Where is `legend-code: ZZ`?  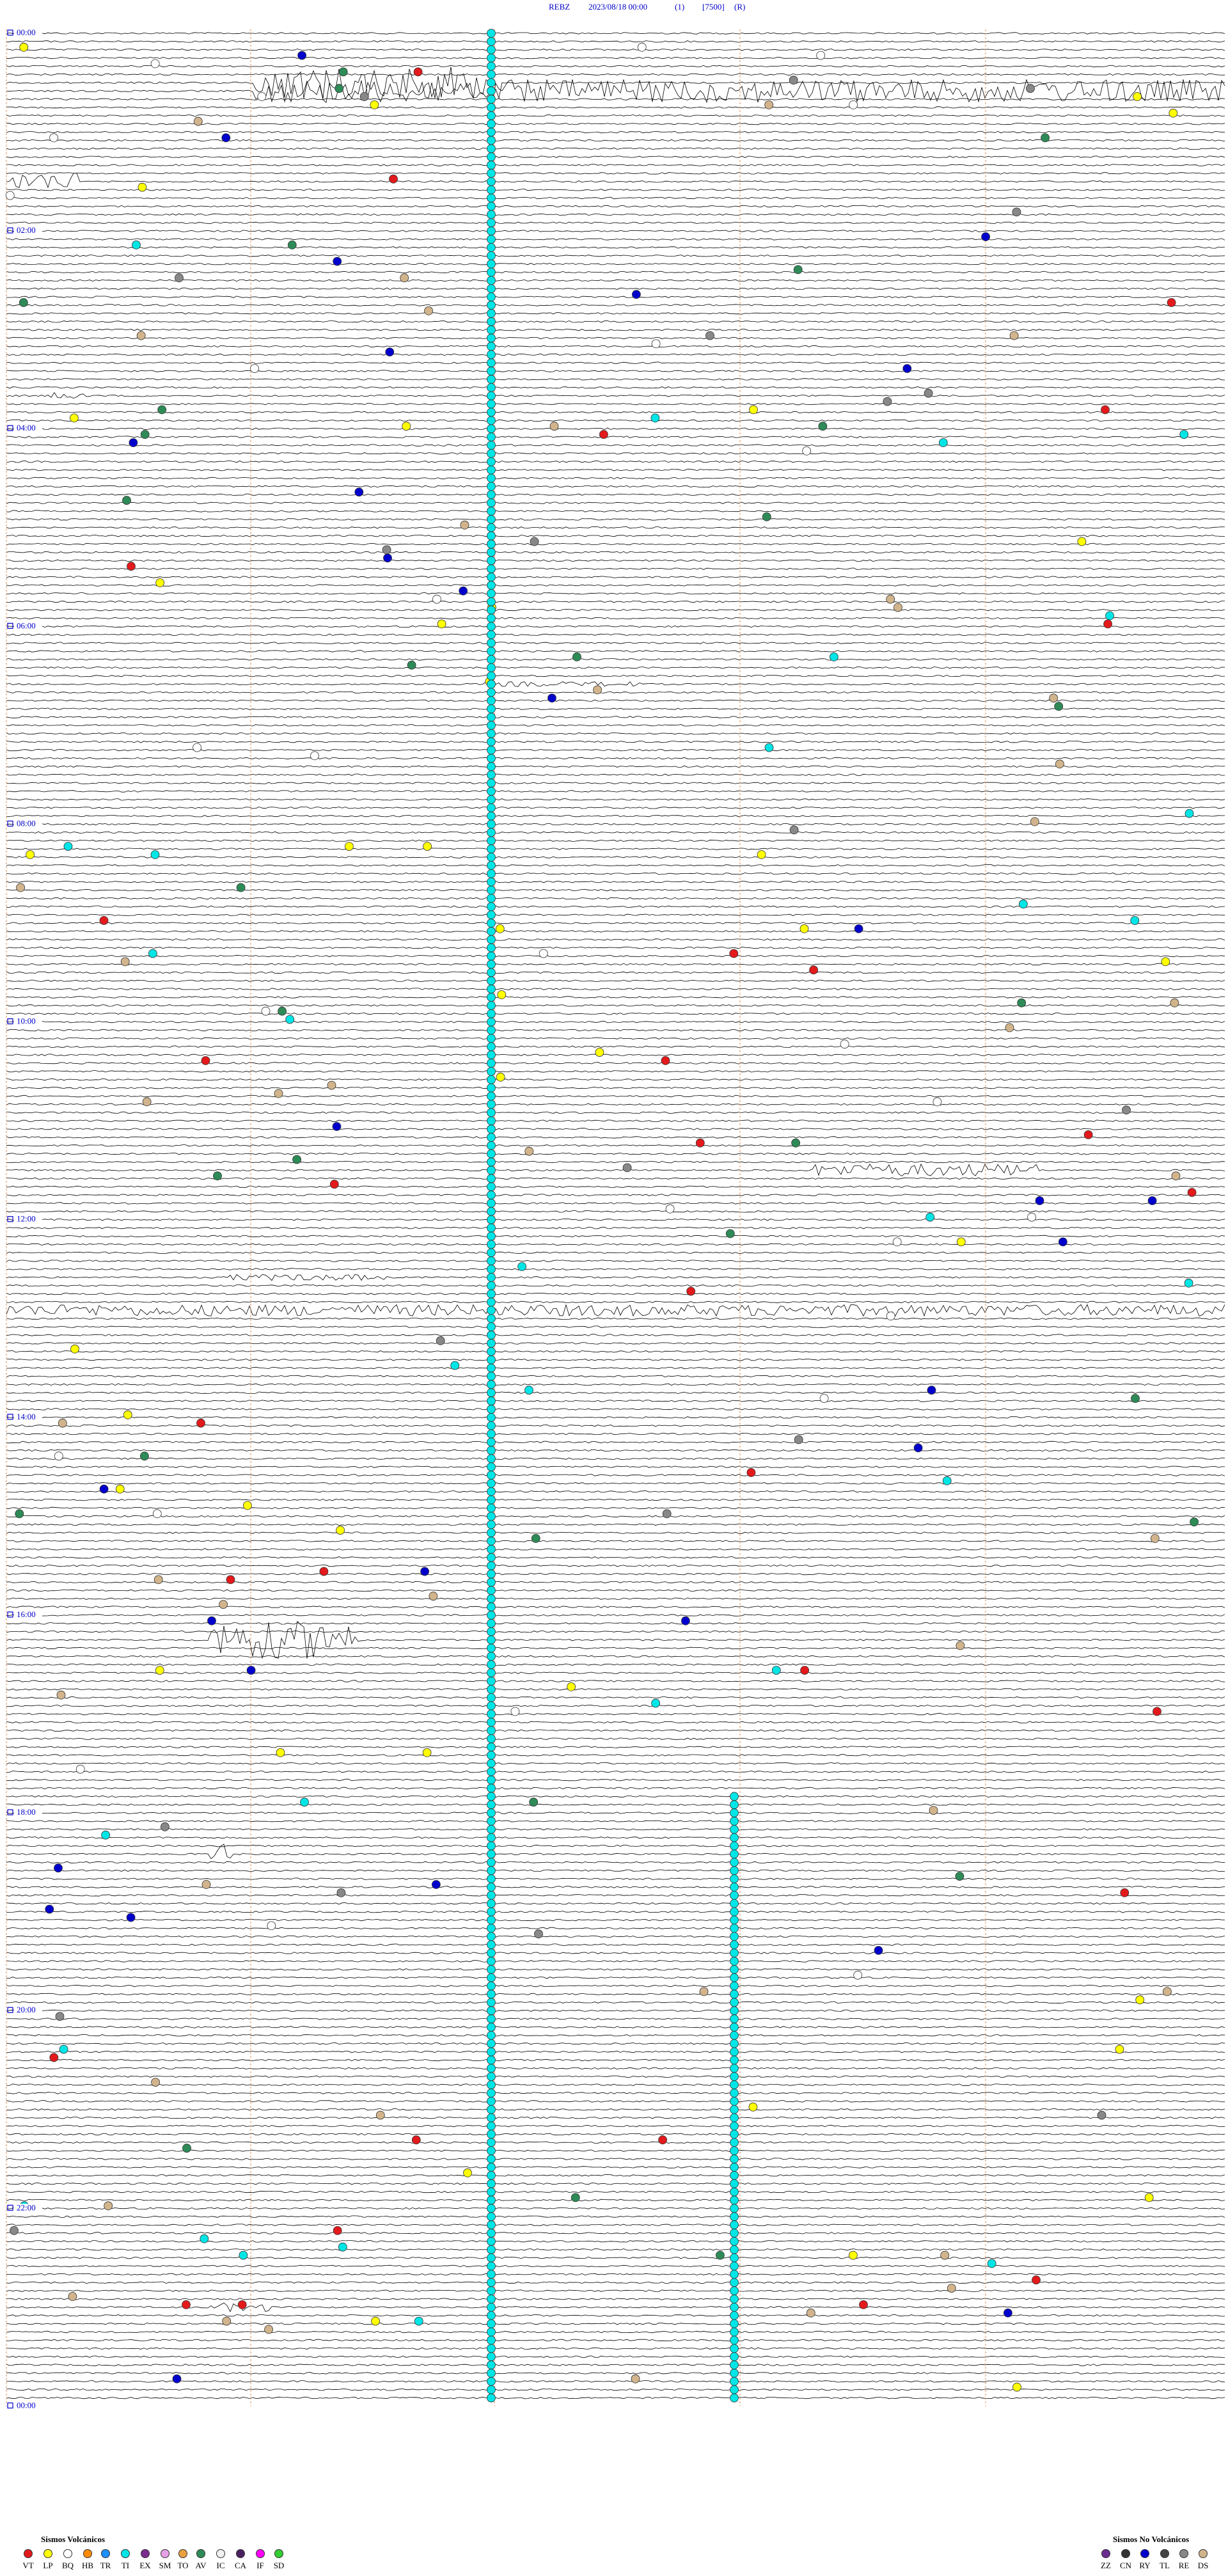
legend-code: ZZ is located at coordinates (1106, 2565).